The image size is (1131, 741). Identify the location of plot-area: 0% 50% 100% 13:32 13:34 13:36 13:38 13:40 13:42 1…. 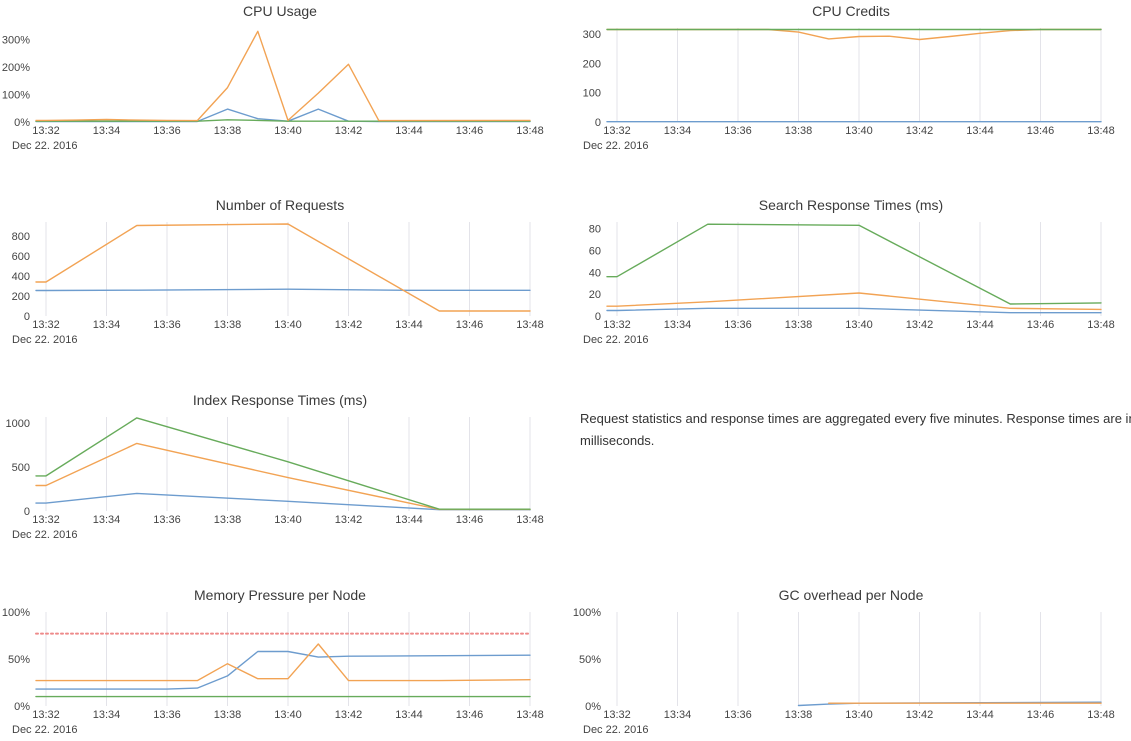
(273, 671).